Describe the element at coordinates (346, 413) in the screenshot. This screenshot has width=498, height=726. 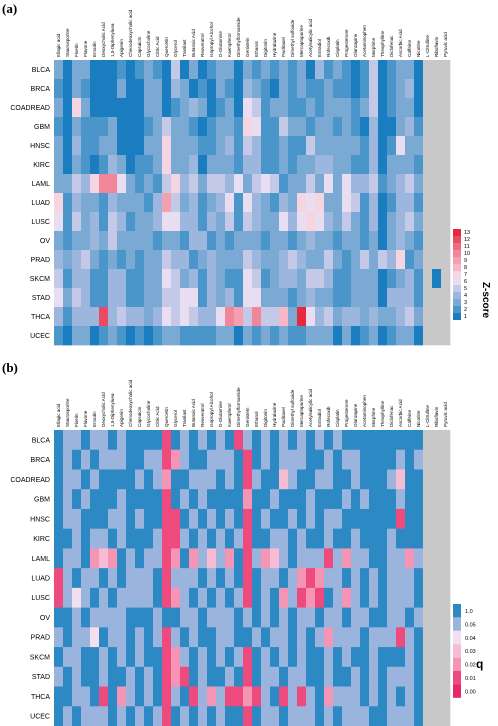
I see `column-label: Progesterone` at that location.